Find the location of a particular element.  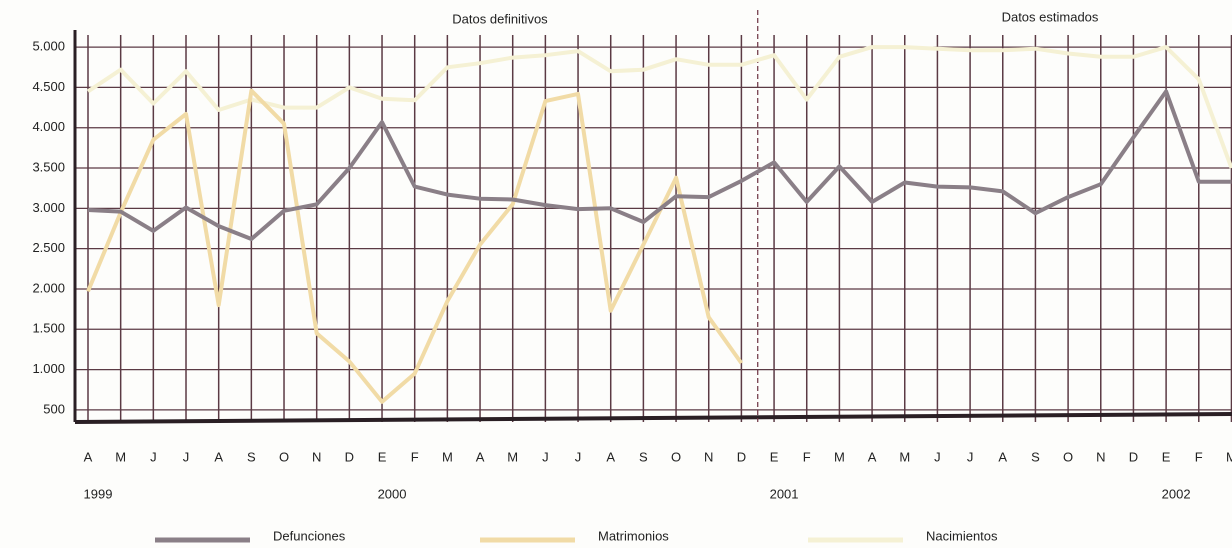

legend-label: Matrimonios is located at coordinates (633, 535).